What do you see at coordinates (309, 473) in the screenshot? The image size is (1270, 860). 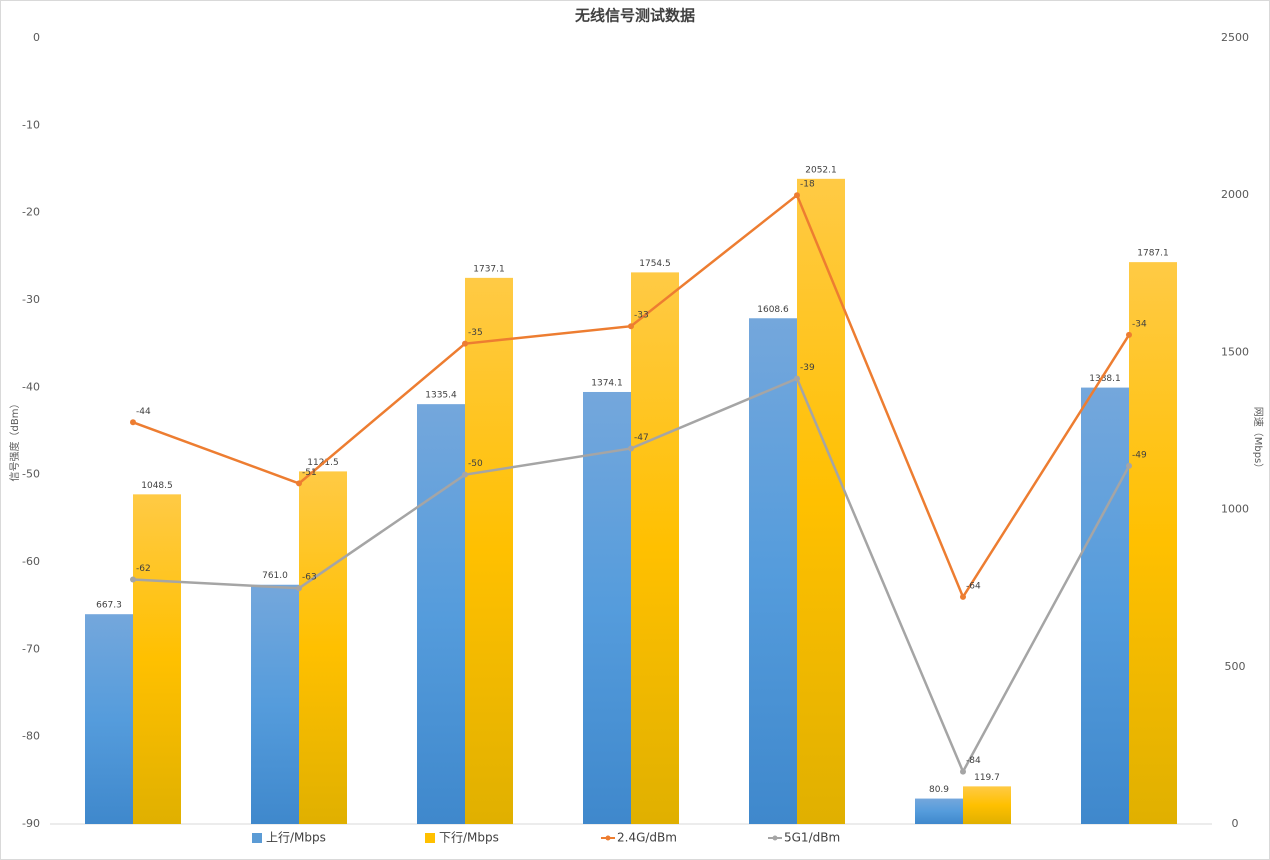 I see `data-label: -51` at bounding box center [309, 473].